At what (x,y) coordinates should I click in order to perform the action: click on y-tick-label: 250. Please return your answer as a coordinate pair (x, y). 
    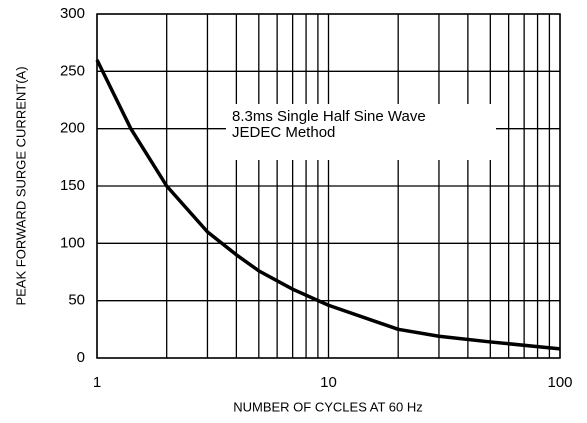
    Looking at the image, I should click on (72, 70).